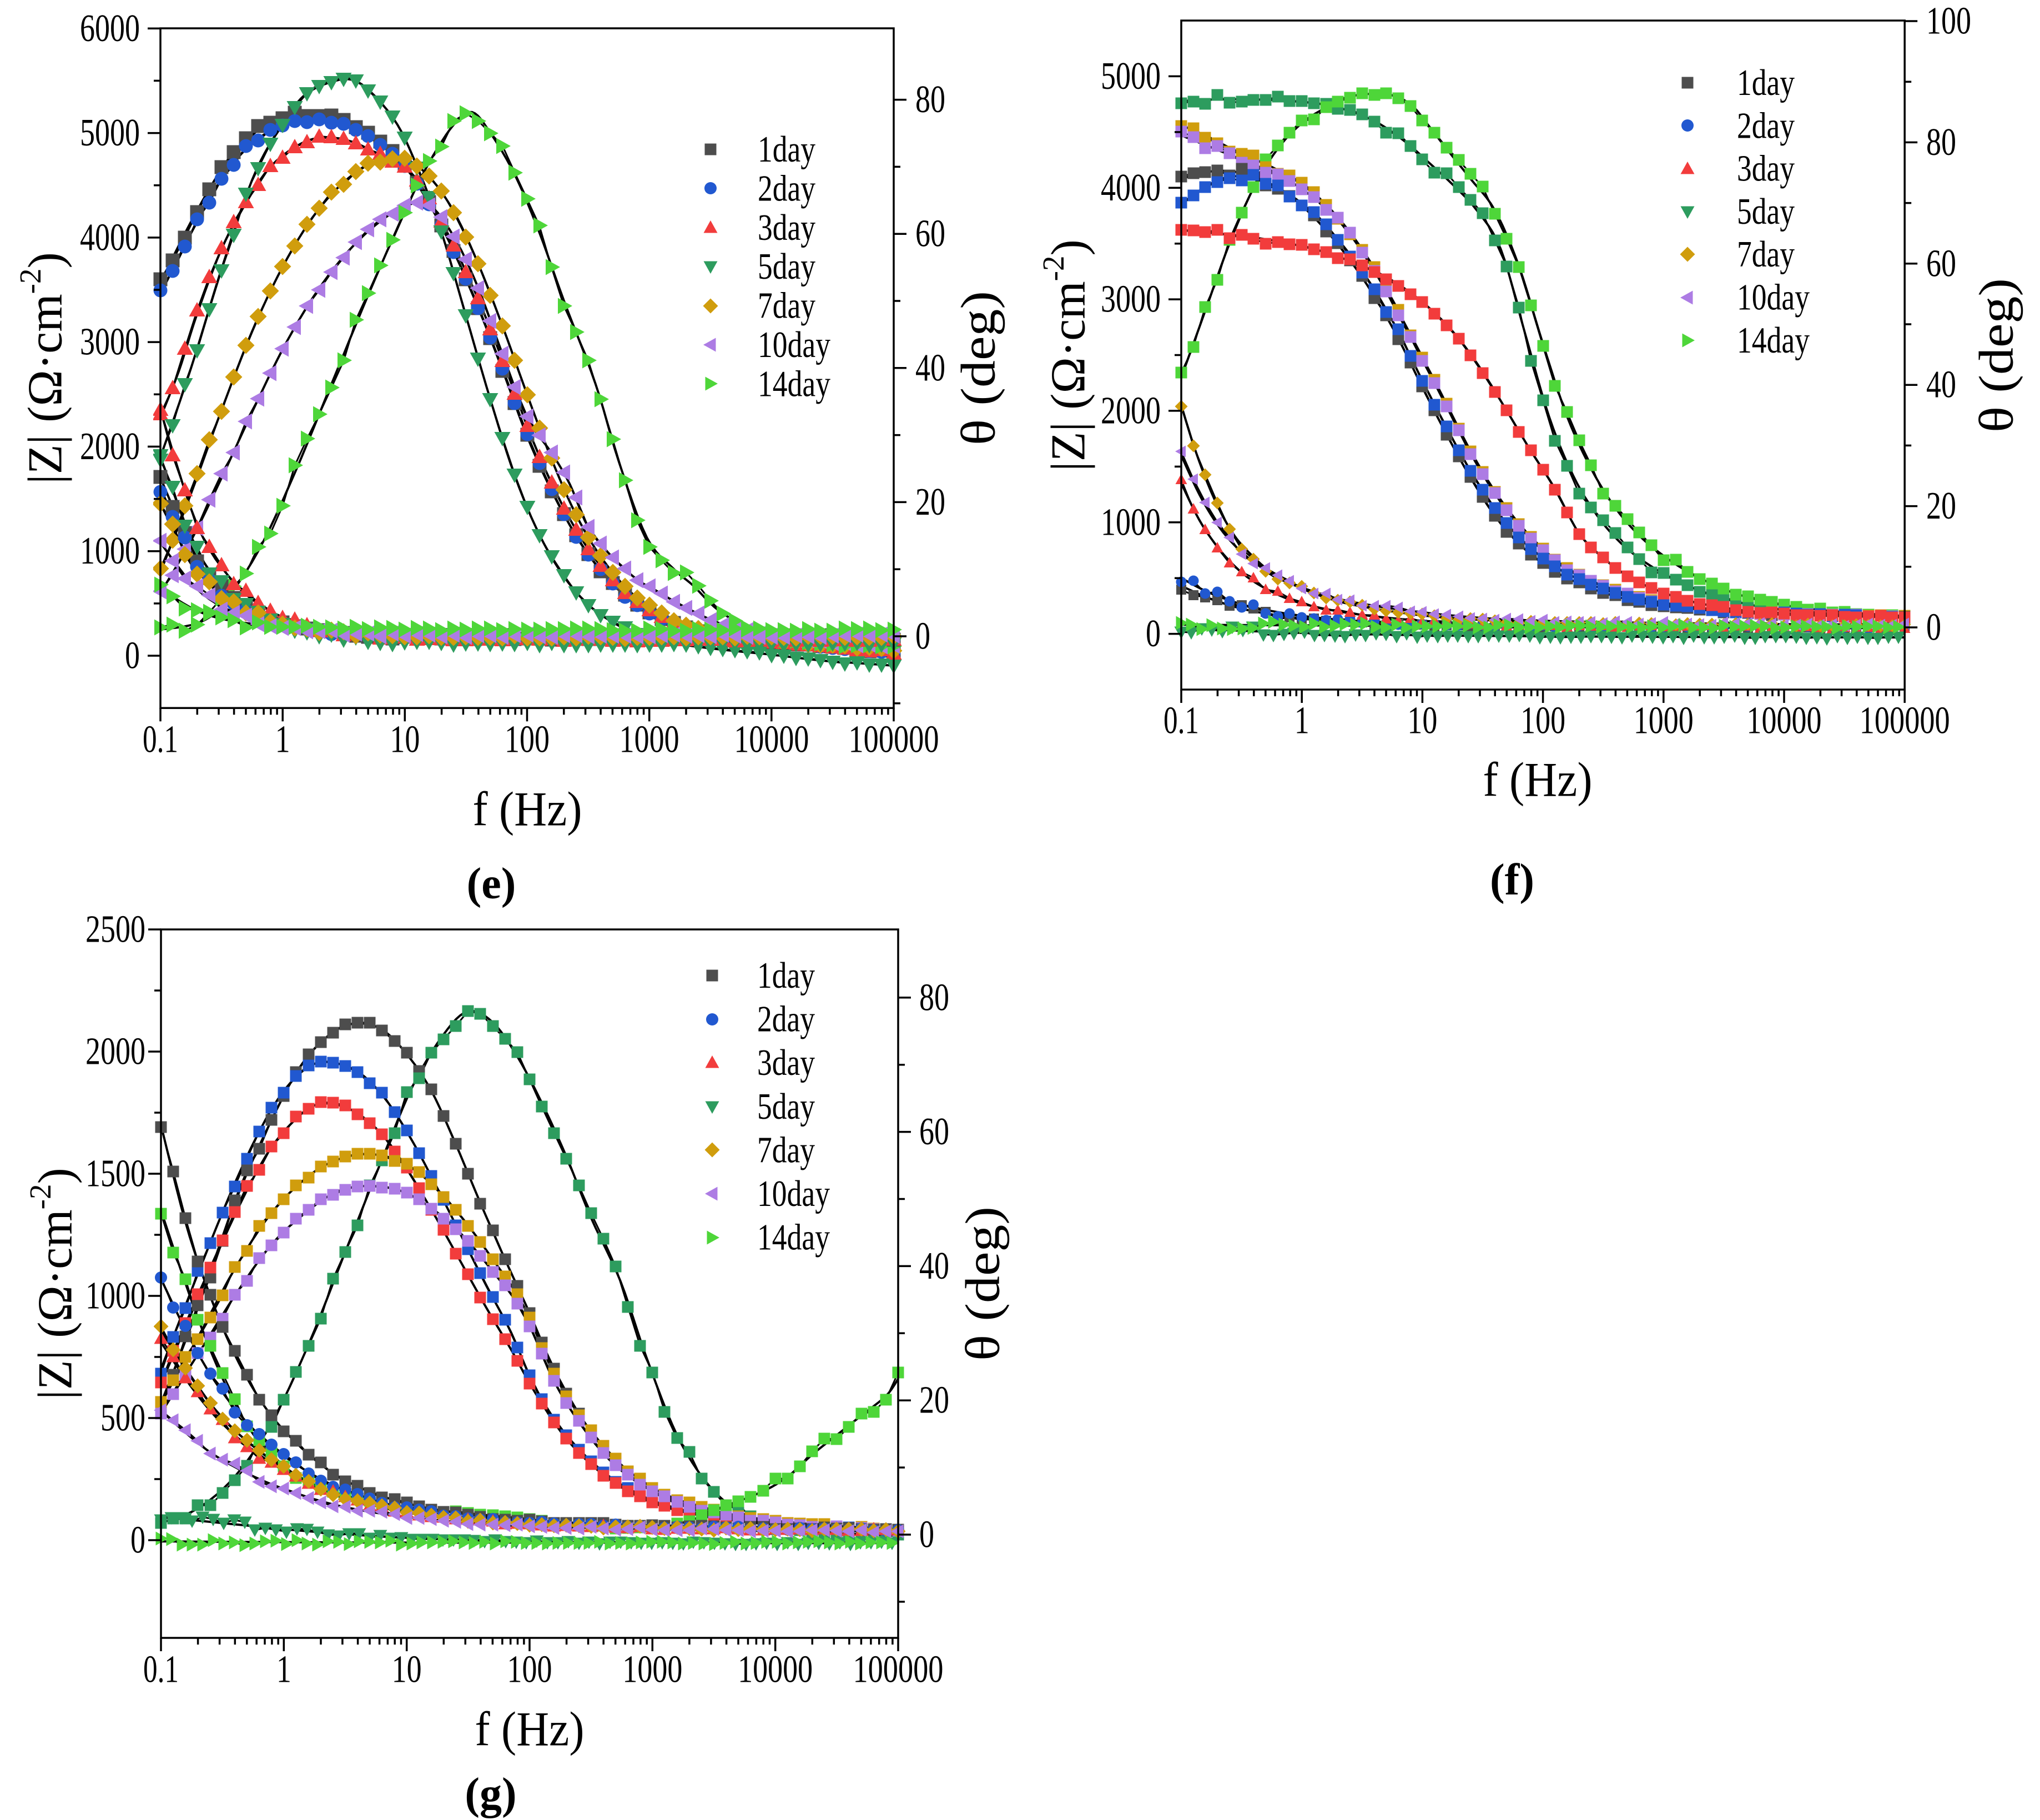 The height and width of the screenshot is (1820, 2040). Describe the element at coordinates (491, 883) in the screenshot. I see `svg-text: (e)` at that location.